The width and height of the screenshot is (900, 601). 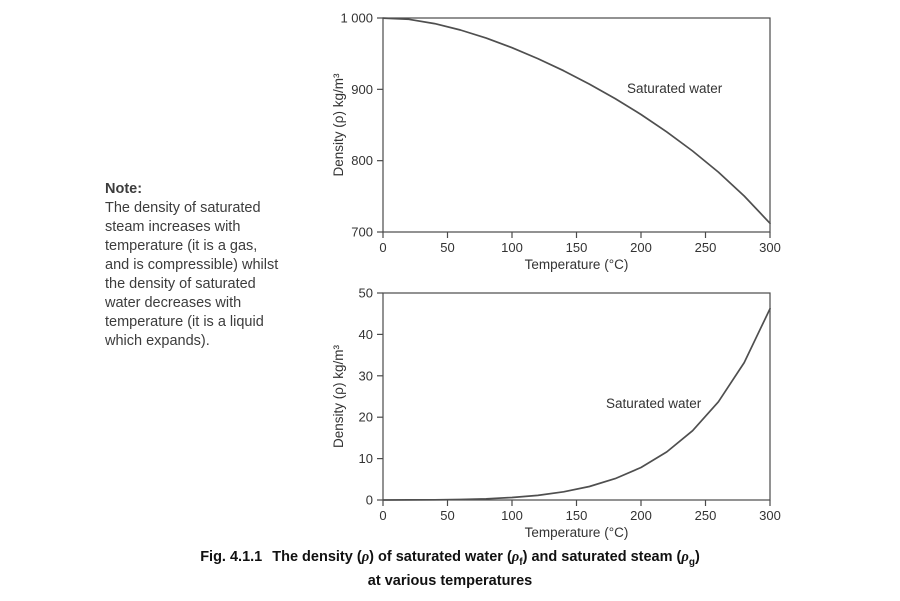 I want to click on svg-text: 900, so click(x=362, y=89).